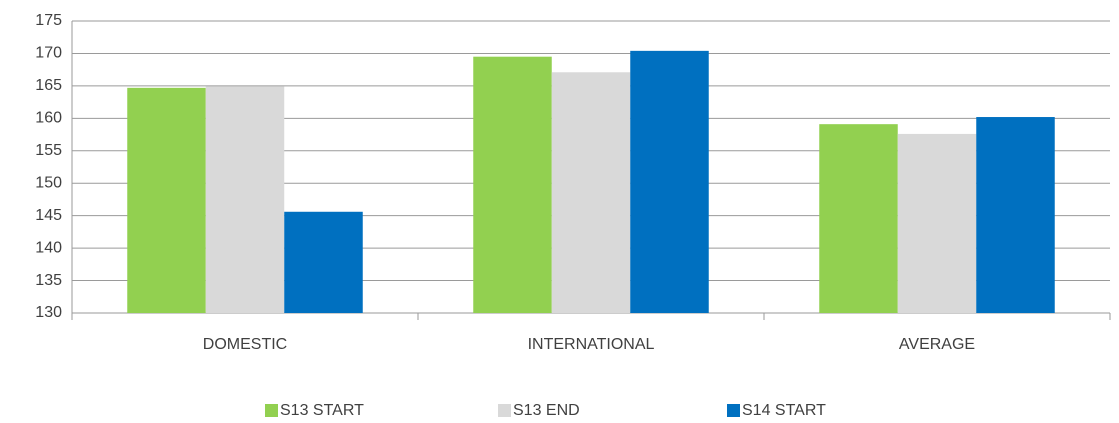 The height and width of the screenshot is (423, 1119). Describe the element at coordinates (48, 118) in the screenshot. I see `y-tick-label: 160` at that location.